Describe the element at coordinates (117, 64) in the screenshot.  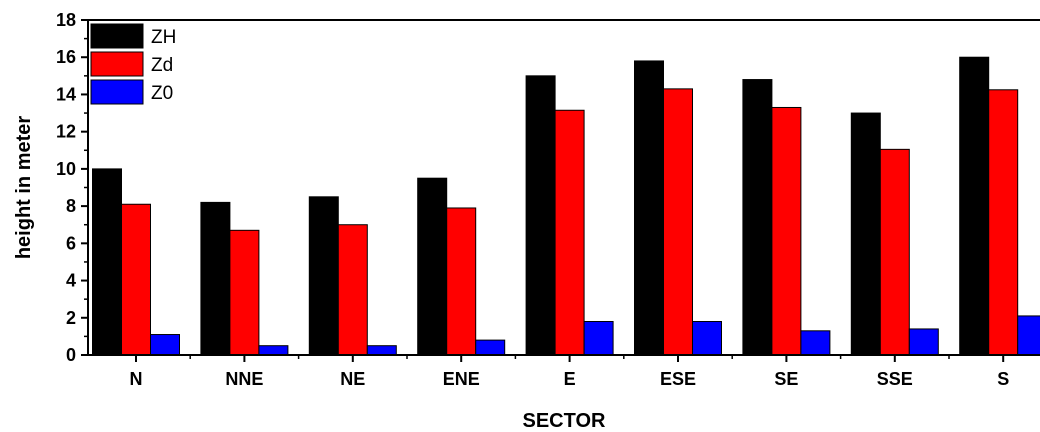
I see `legend-swatch-zd` at that location.